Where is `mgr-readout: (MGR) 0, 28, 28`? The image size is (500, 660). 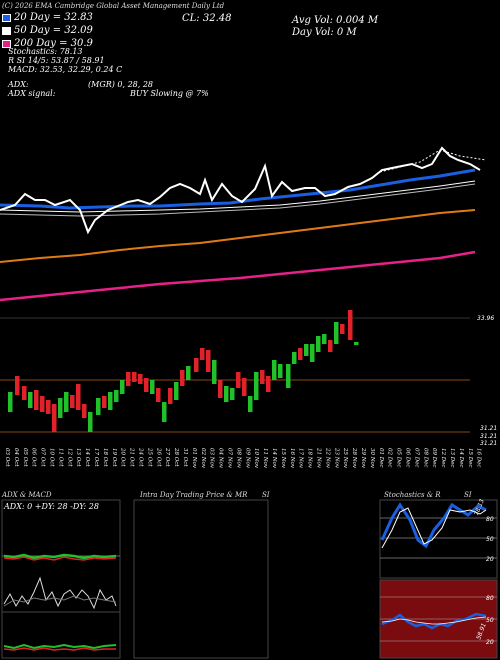 mgr-readout: (MGR) 0, 28, 28 is located at coordinates (121, 84).